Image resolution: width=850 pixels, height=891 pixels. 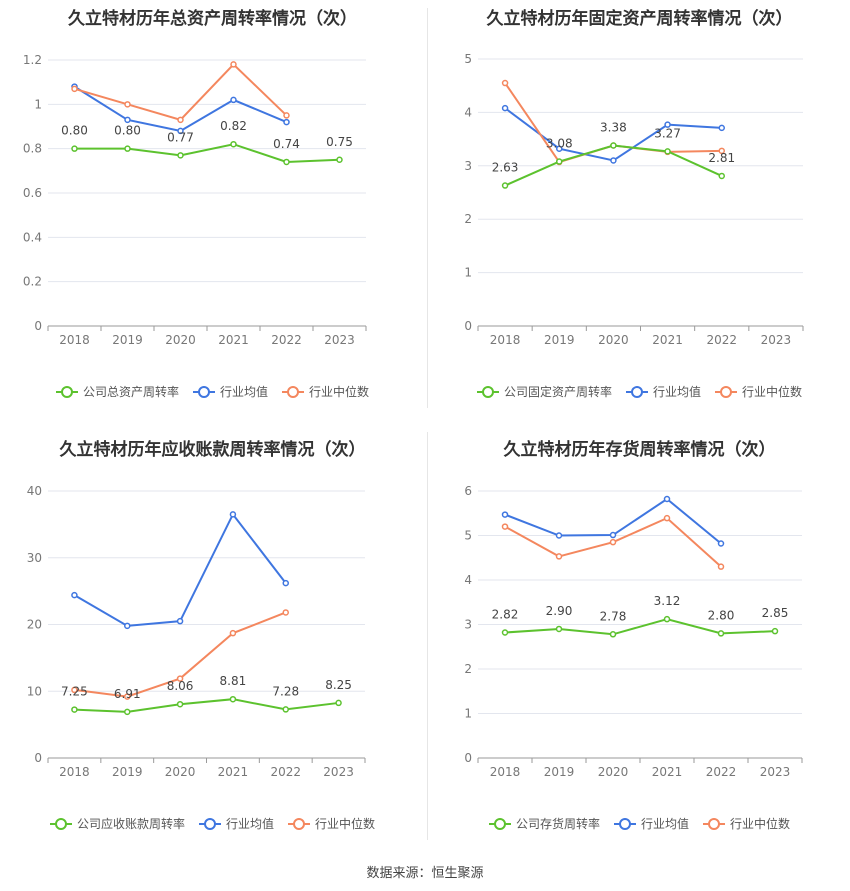 What do you see at coordinates (286, 144) in the screenshot?
I see `data-label: 0.74` at bounding box center [286, 144].